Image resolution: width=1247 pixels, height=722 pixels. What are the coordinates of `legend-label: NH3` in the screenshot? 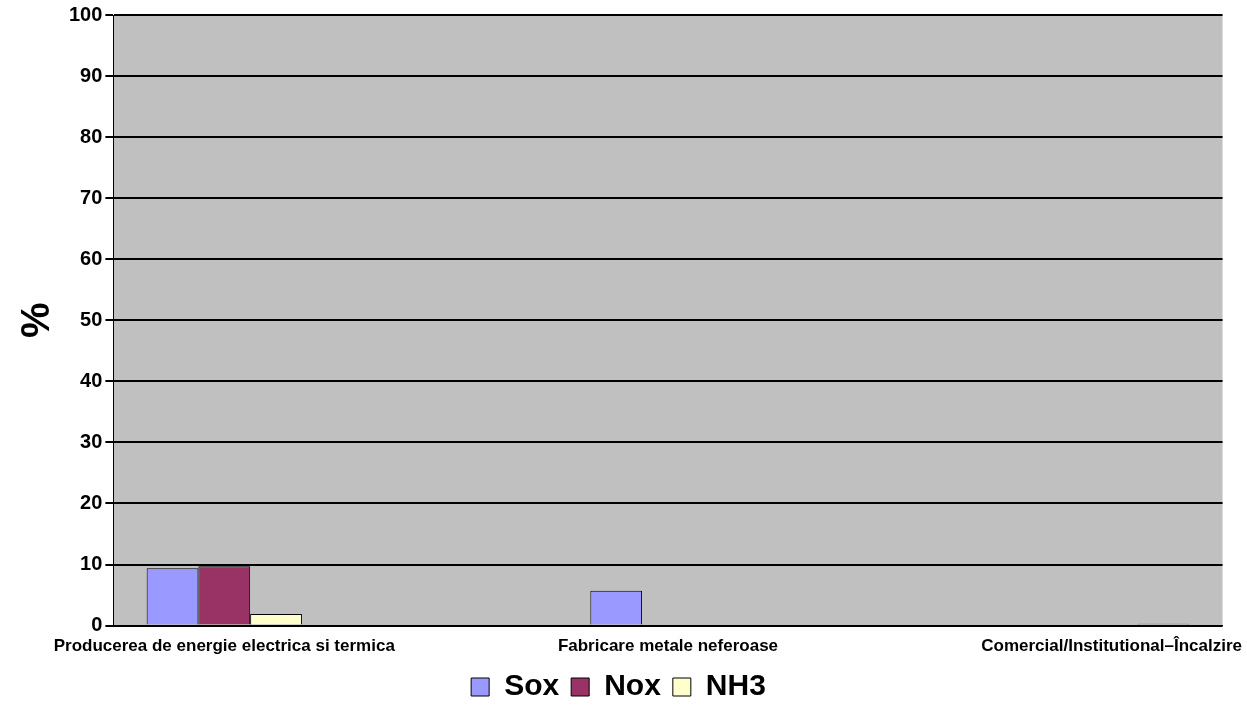 It's located at (735, 685).